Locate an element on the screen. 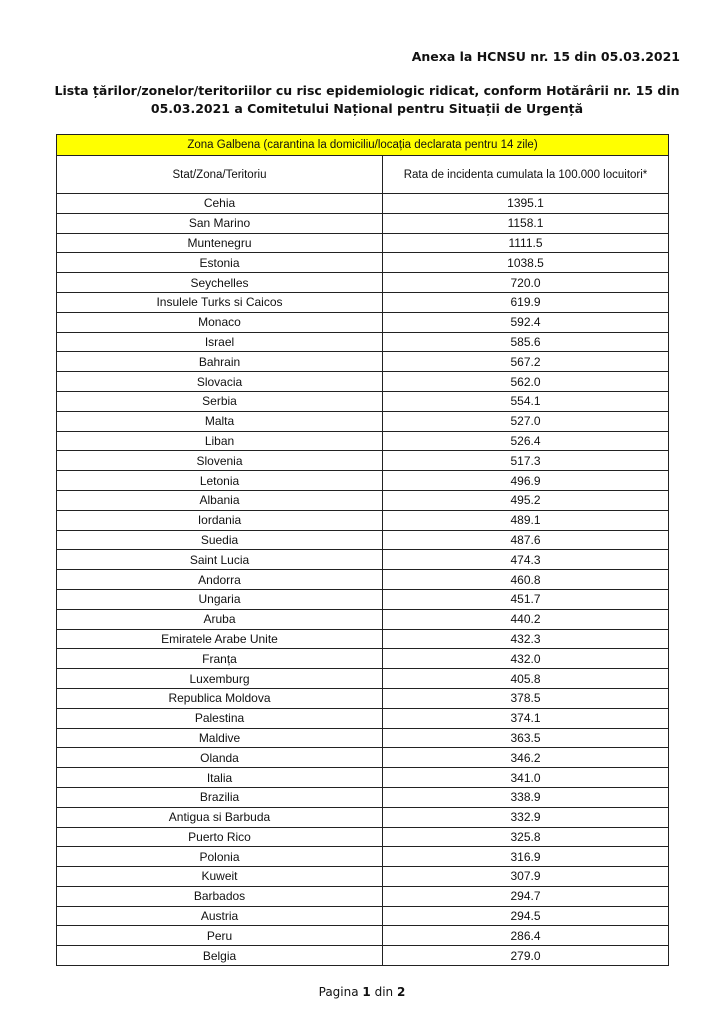 This screenshot has height=1024, width=724. incidence-cell: 495.2 is located at coordinates (525, 500).